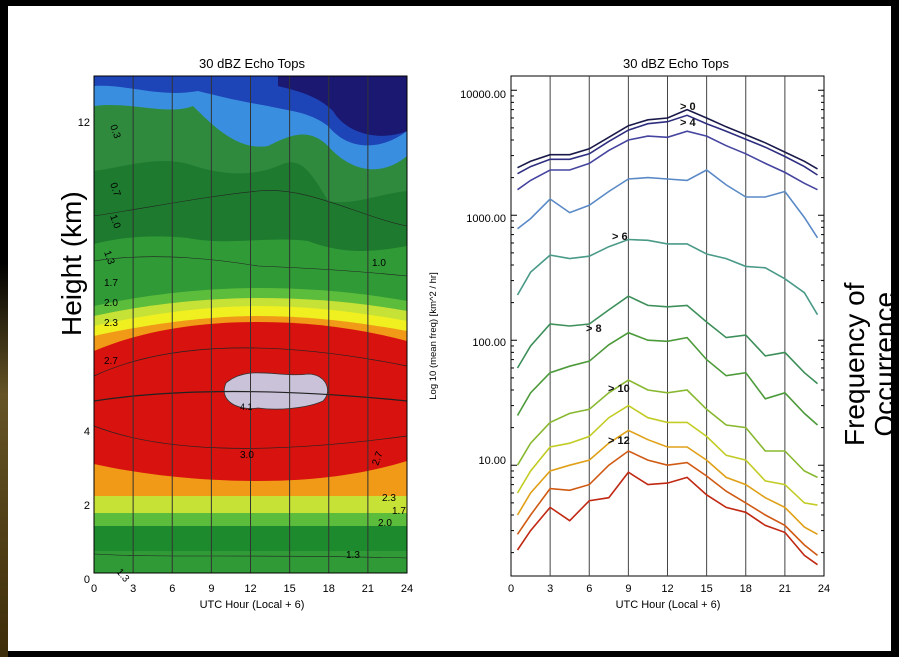 Image resolution: width=899 pixels, height=657 pixels. I want to click on left-x-tick-labels: 0 3 6 9 12 15 18 21 24, so click(252, 589).